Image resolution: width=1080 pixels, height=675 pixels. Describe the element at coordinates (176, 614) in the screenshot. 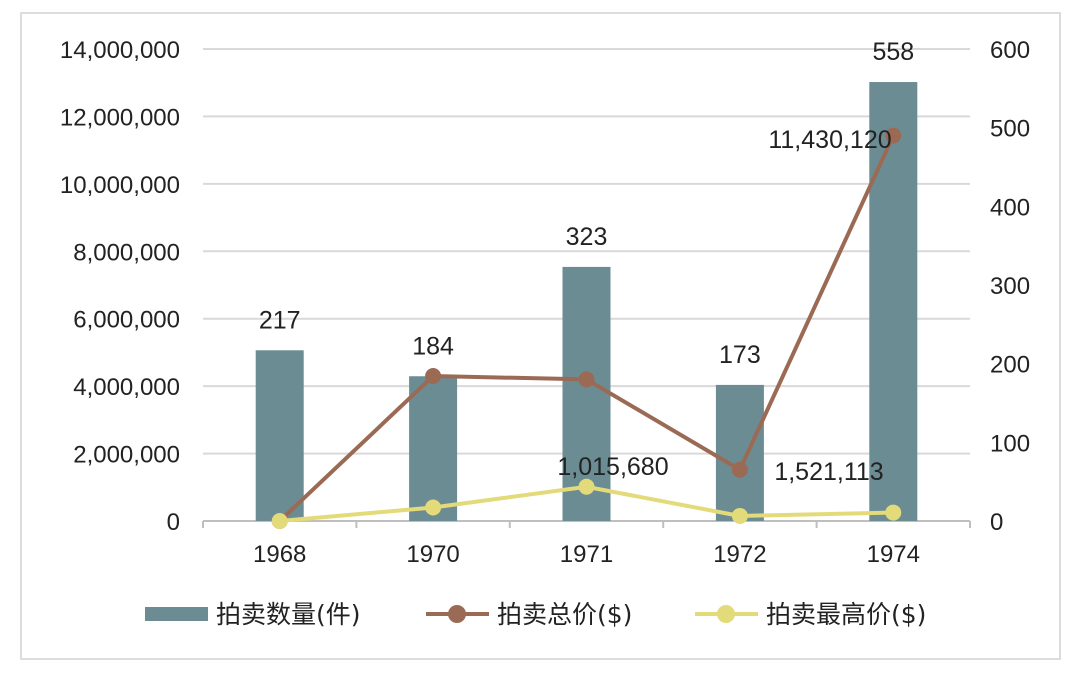

I see `legend-swatch-bar` at that location.